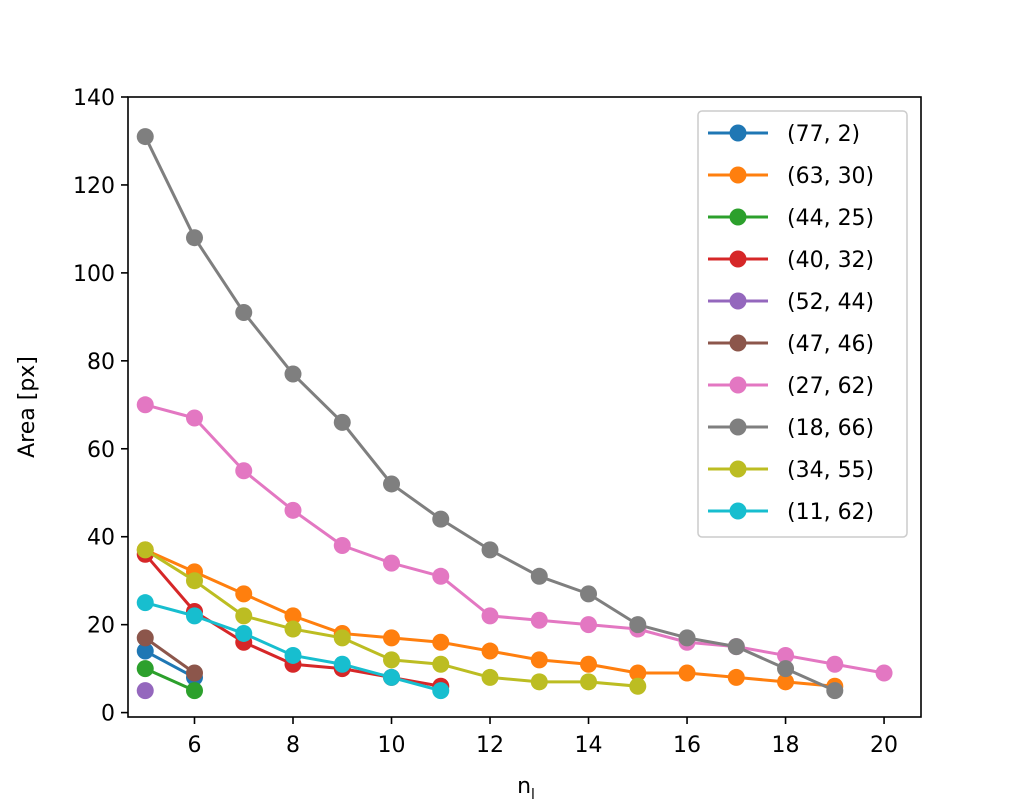  I want to click on x-tick-label: 6, so click(194, 745).